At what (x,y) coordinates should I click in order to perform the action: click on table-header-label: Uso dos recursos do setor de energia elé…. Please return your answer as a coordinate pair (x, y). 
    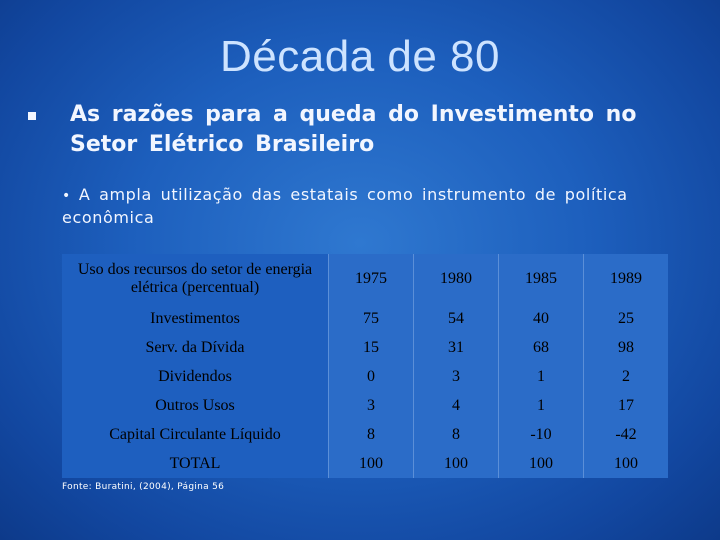
    Looking at the image, I should click on (195, 279).